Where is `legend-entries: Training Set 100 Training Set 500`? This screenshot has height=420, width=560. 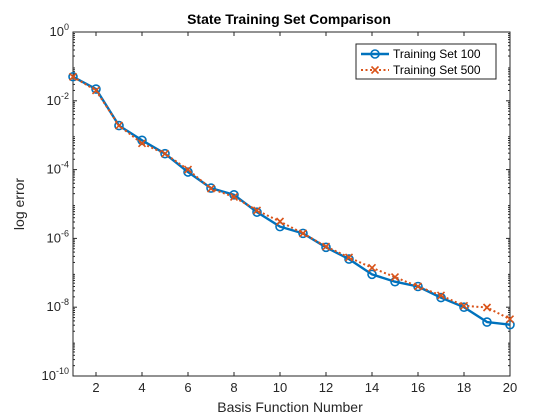
legend-entries: Training Set 100 Training Set 500 is located at coordinates (421, 62).